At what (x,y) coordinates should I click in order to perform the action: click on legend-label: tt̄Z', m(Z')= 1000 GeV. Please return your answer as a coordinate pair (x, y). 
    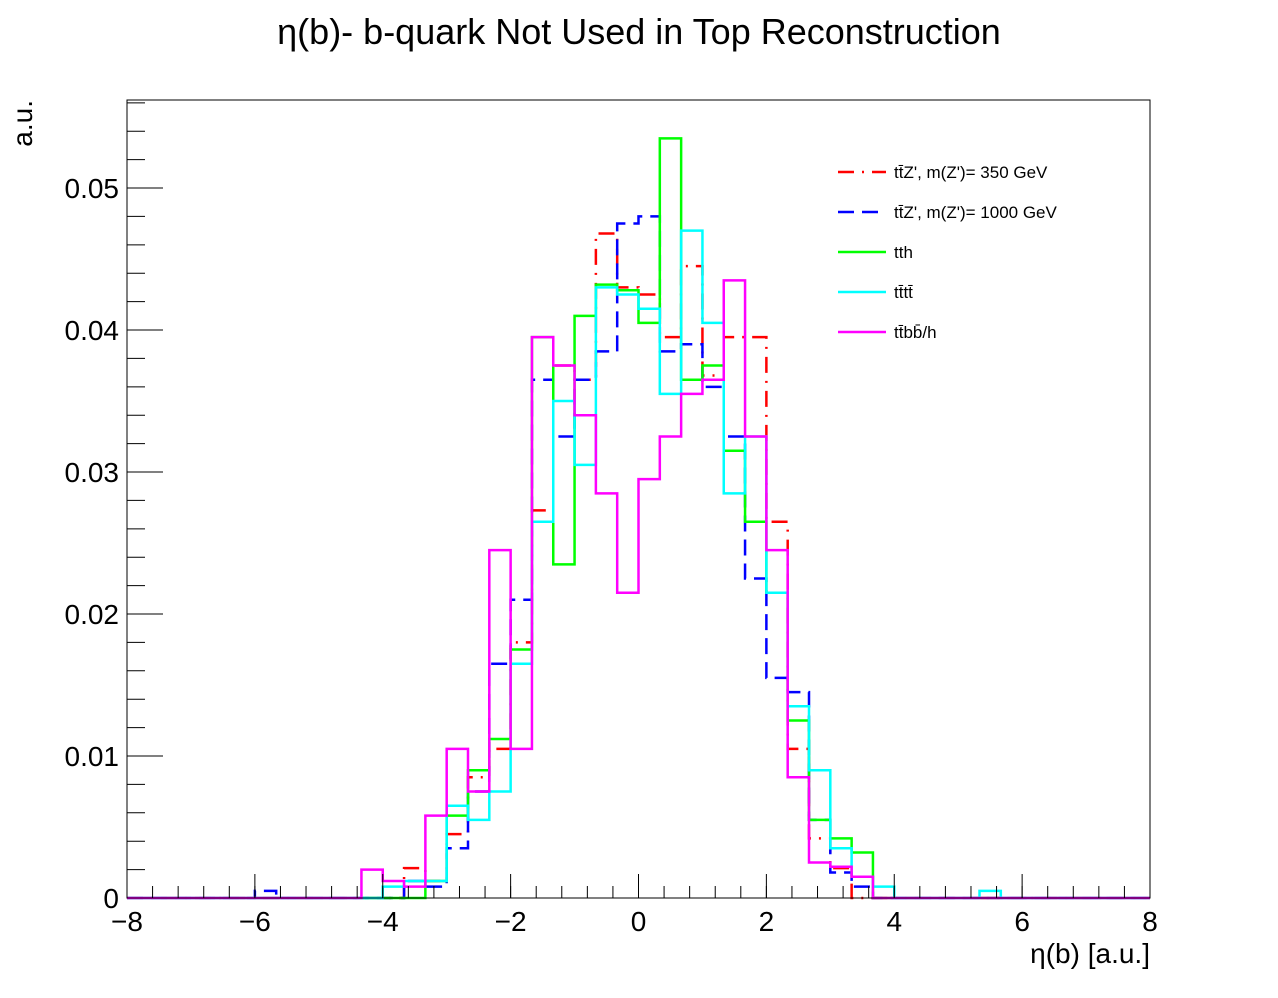
    Looking at the image, I should click on (976, 212).